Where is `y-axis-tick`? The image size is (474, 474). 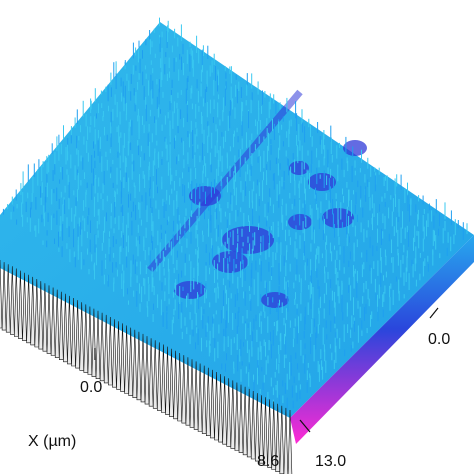
y-axis-tick is located at coordinates (434, 313).